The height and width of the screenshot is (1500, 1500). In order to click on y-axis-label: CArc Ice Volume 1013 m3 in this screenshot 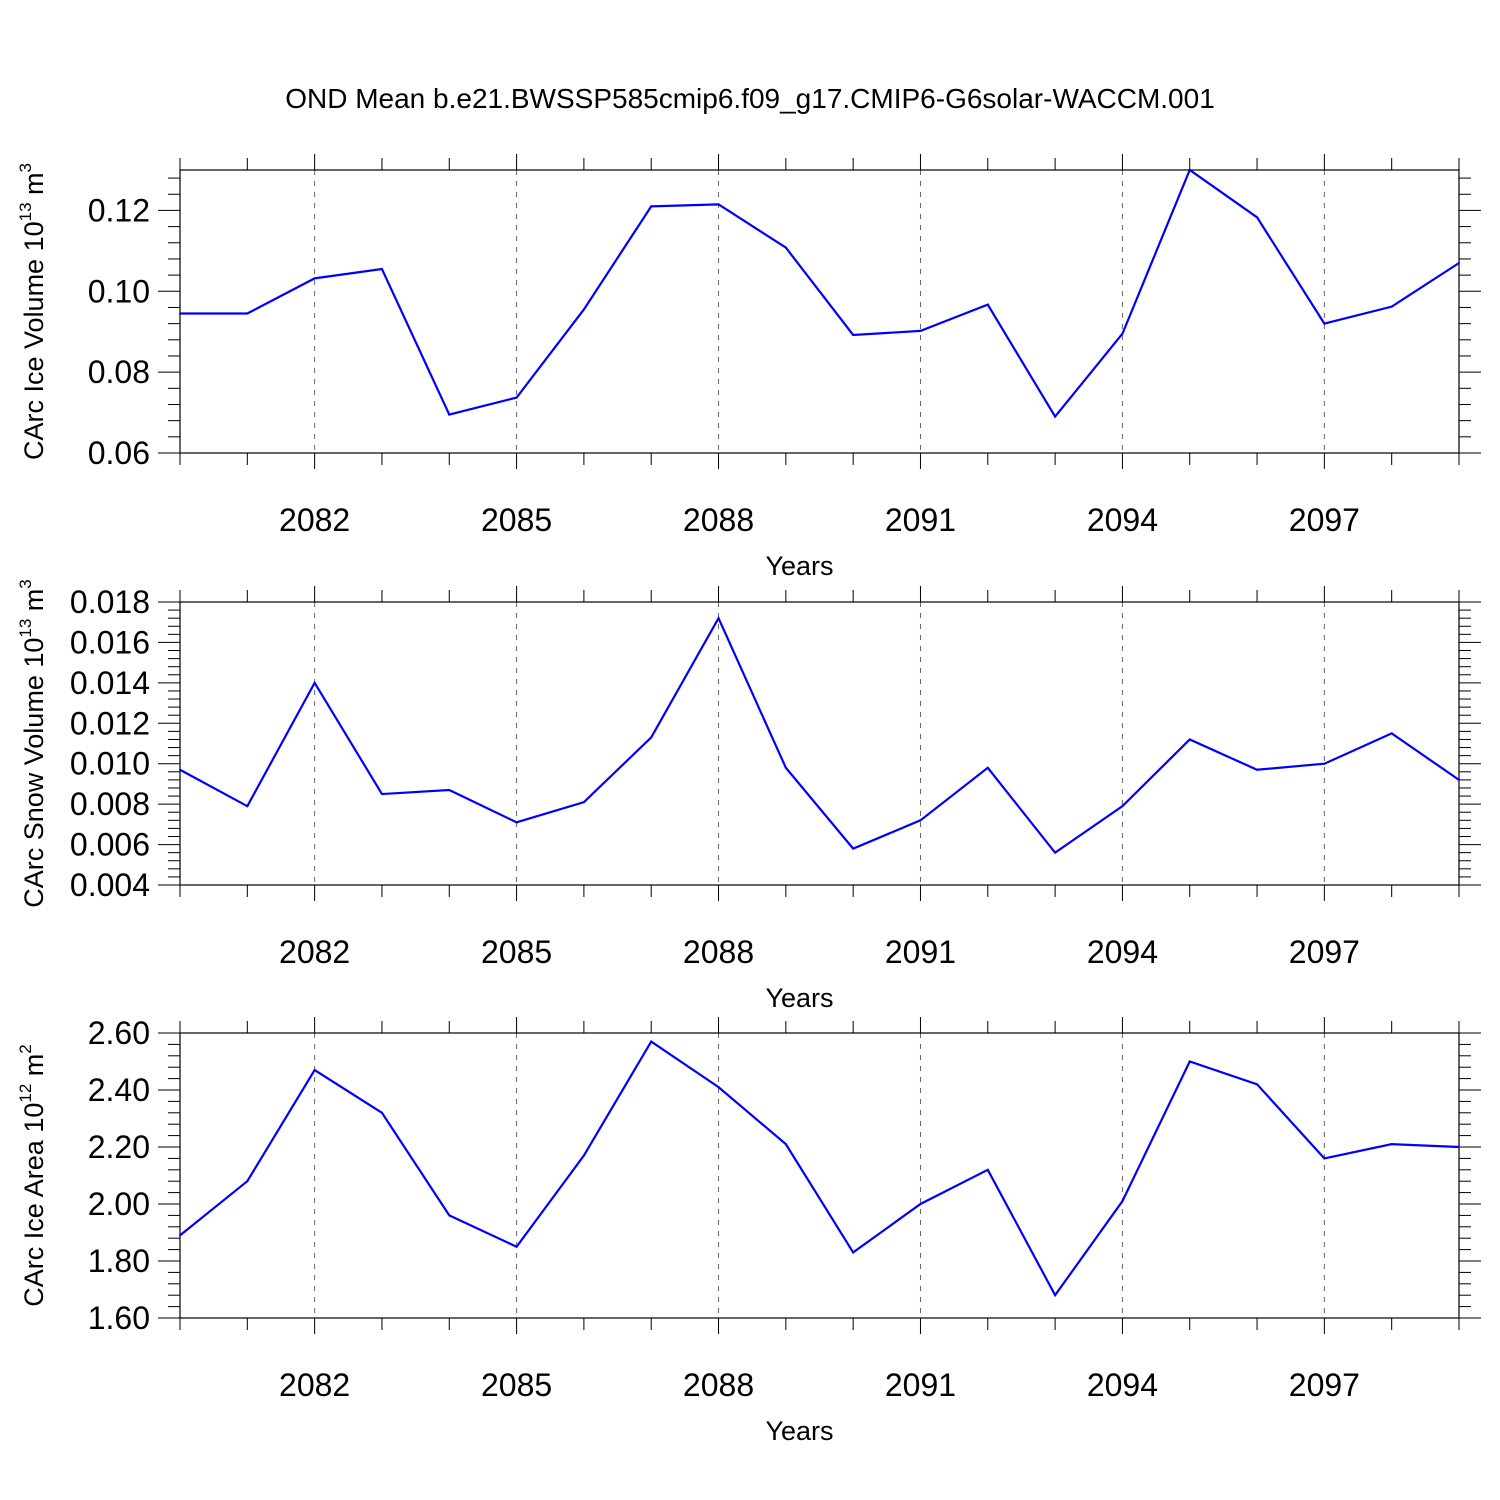, I will do `click(32, 311)`.